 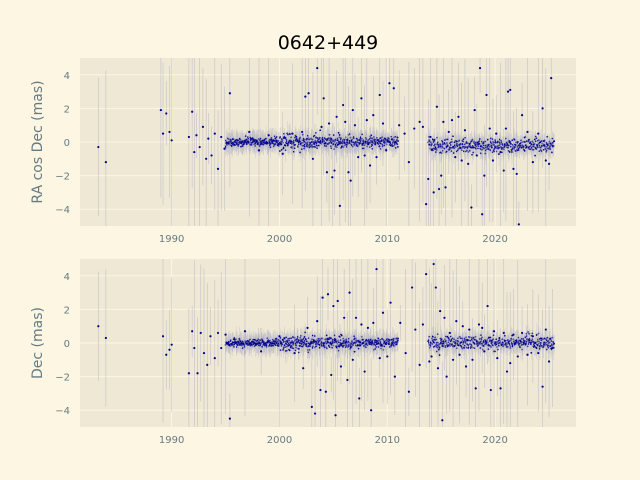 I want to click on y-tick-label: −4, so click(x=62, y=210).